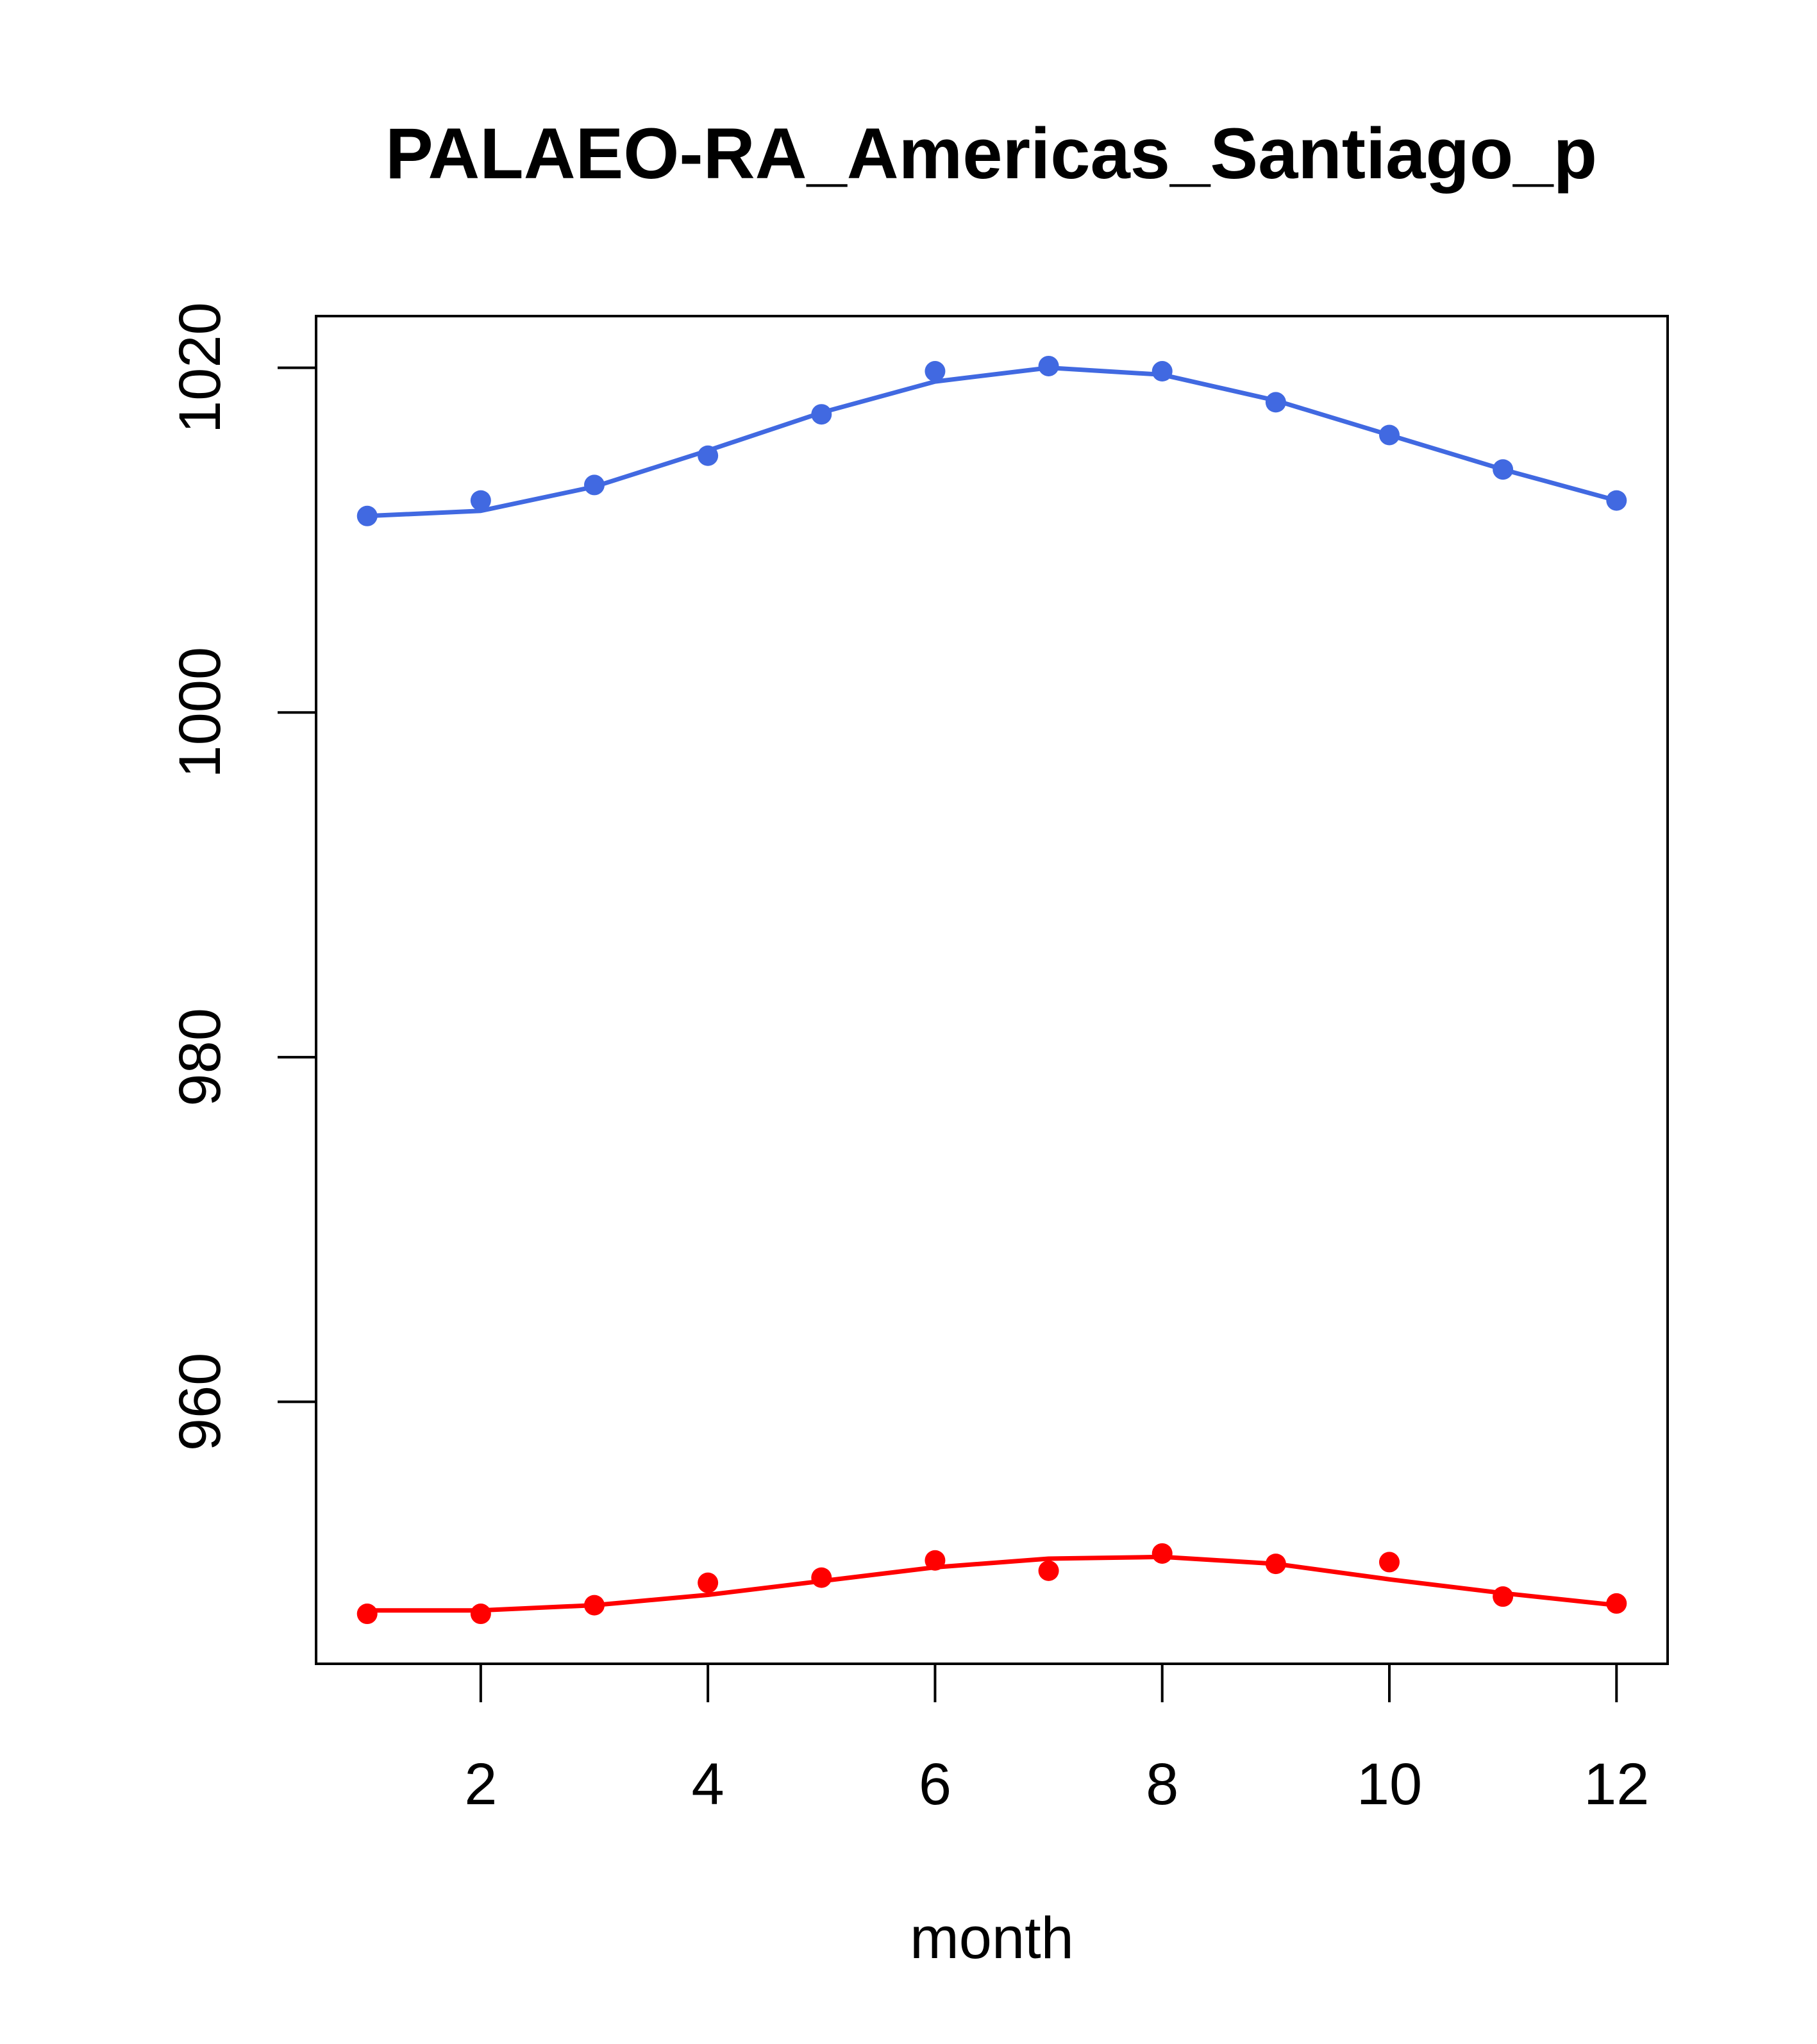 The height and width of the screenshot is (2044, 1817). I want to click on x-tick-label: 4, so click(708, 1785).